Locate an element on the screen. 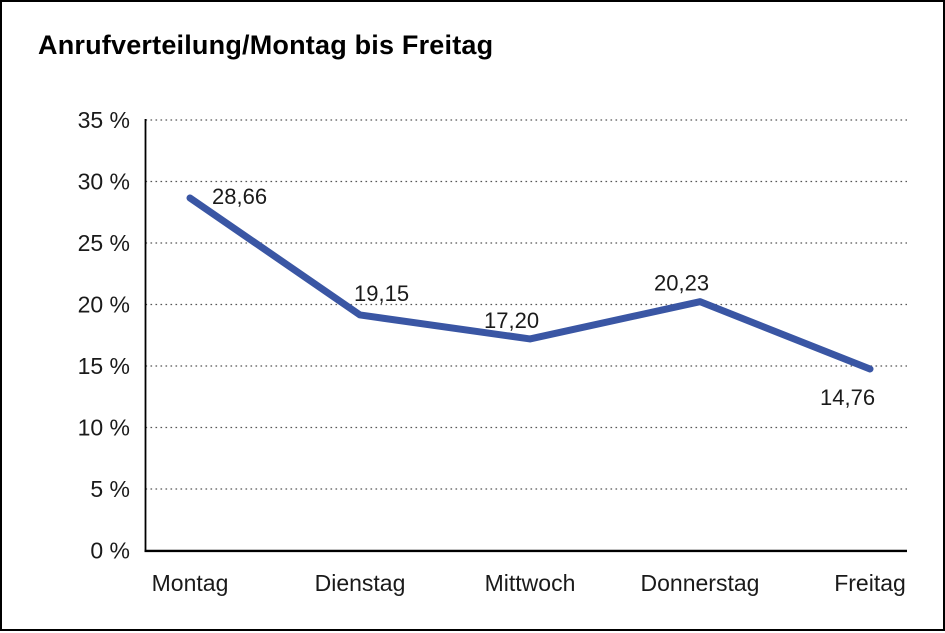 Image resolution: width=945 pixels, height=633 pixels. y-axis-tick-label: 20 % is located at coordinates (104, 305).